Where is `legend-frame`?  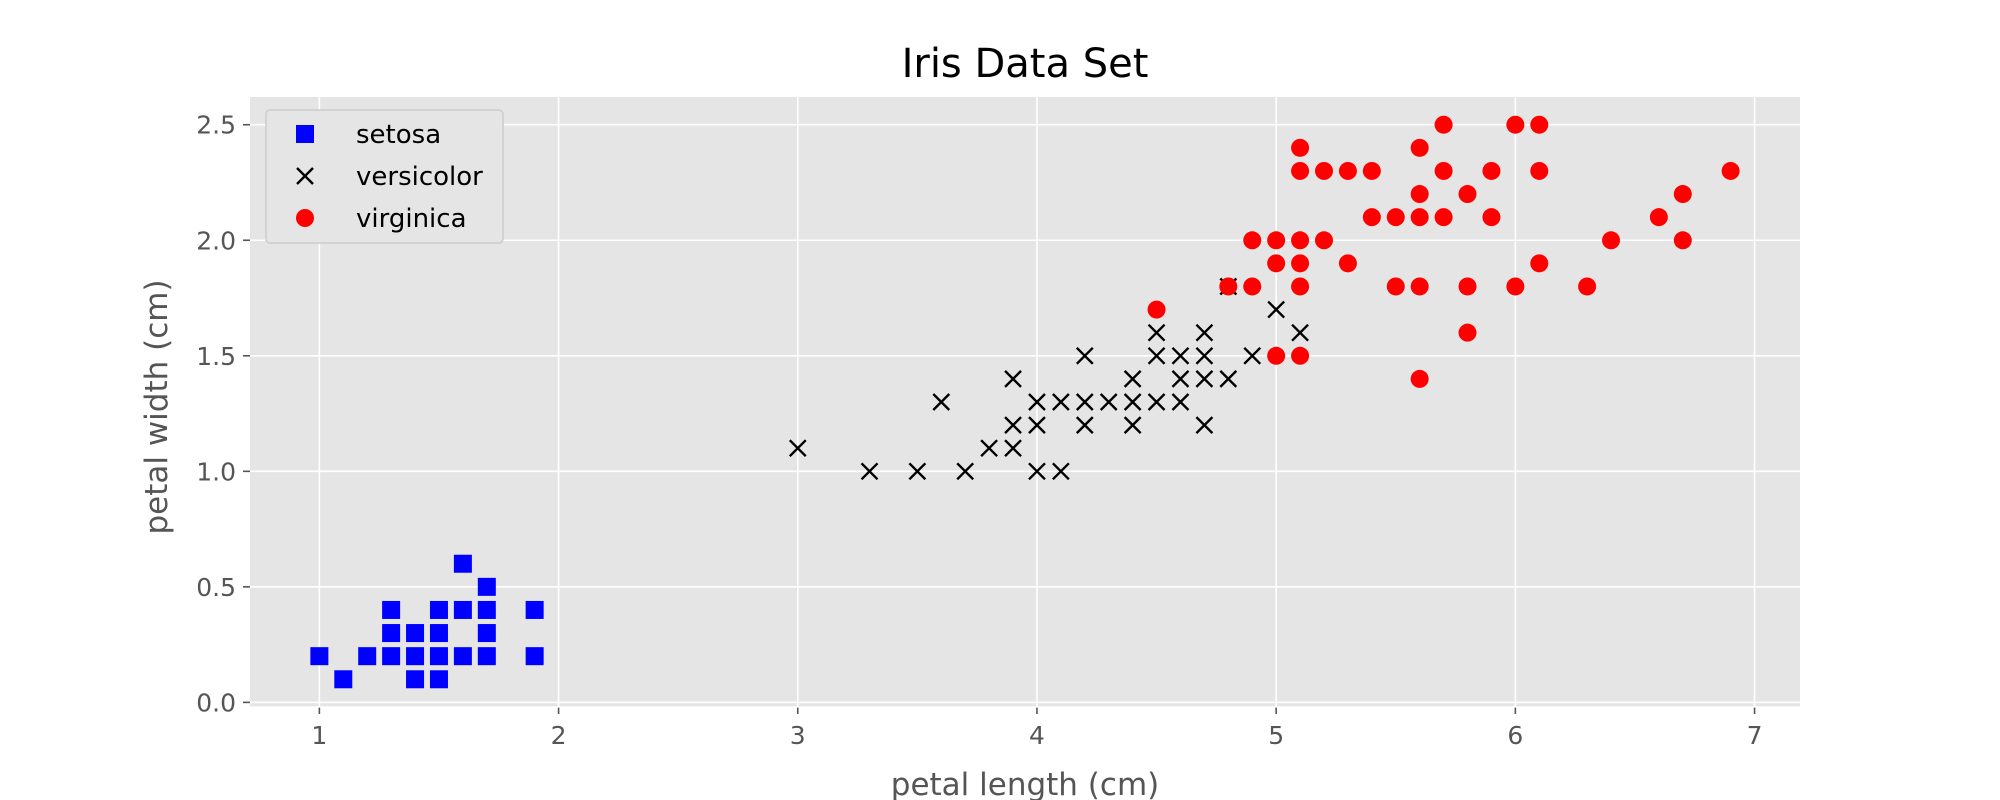 legend-frame is located at coordinates (384, 176).